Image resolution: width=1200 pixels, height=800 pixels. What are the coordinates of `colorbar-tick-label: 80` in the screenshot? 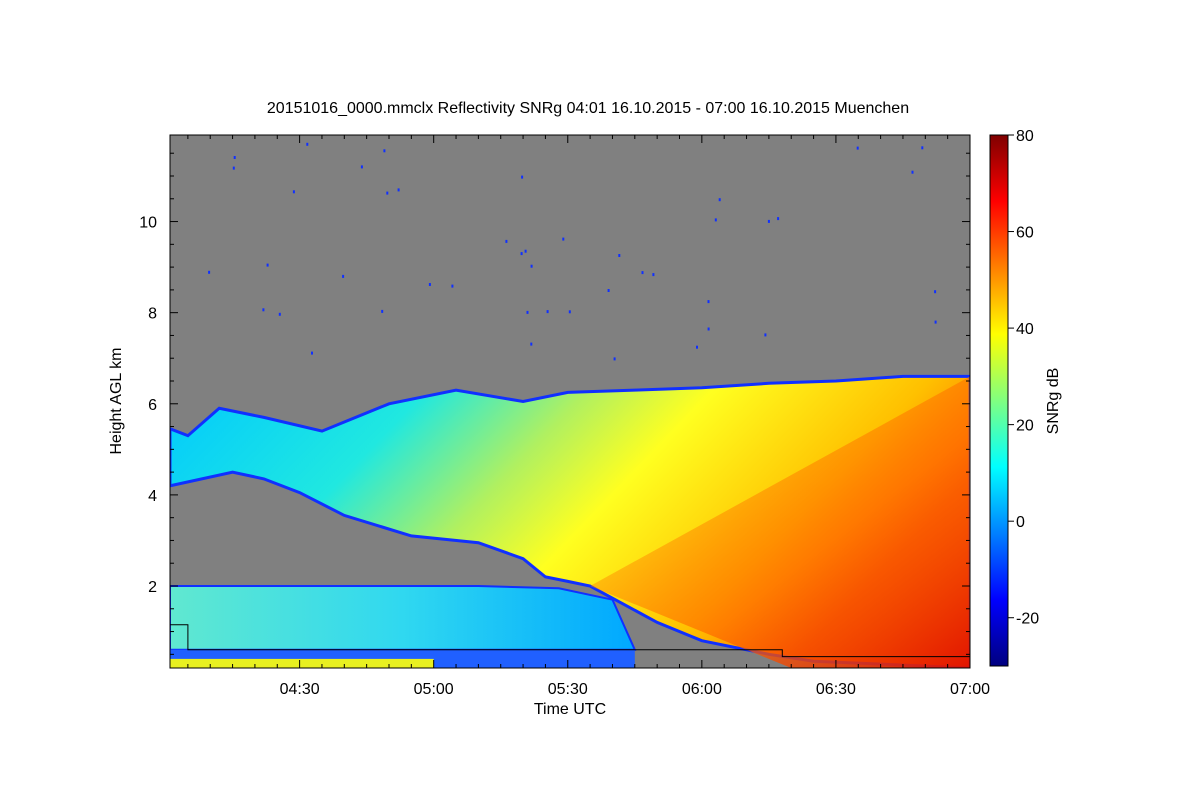 It's located at (1025, 136).